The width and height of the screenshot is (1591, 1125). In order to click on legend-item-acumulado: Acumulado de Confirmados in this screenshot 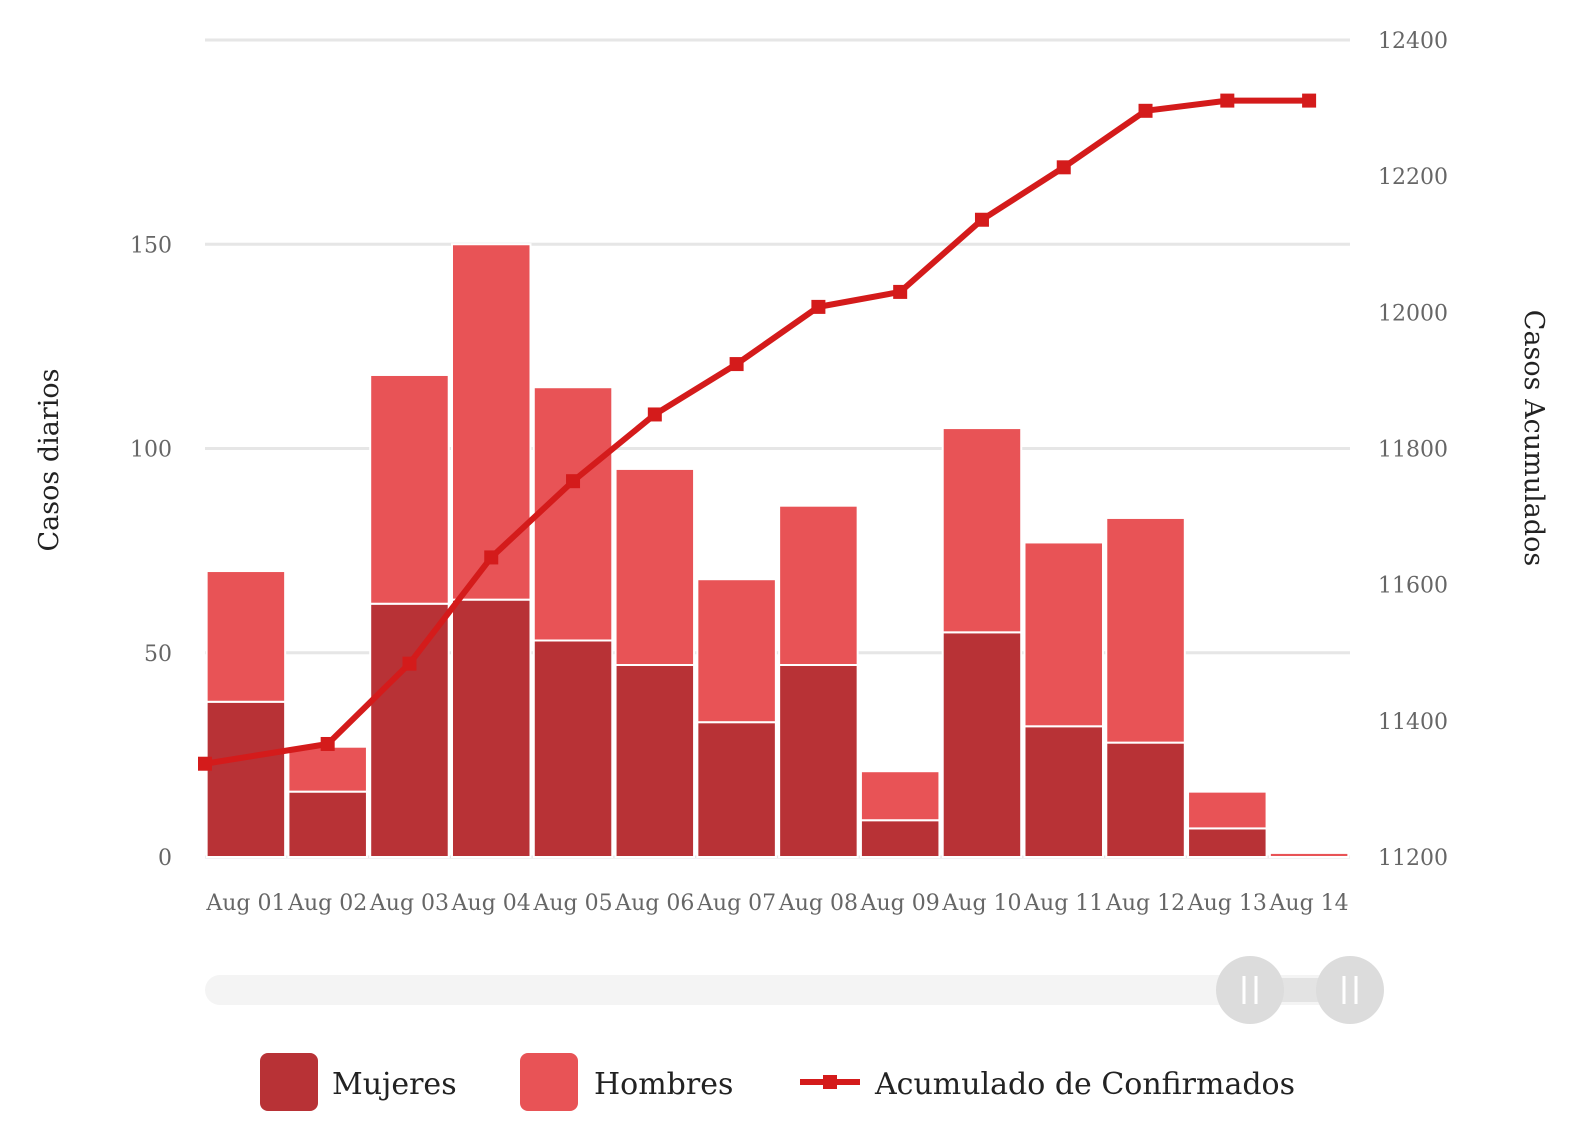, I will do `click(1047, 1084)`.